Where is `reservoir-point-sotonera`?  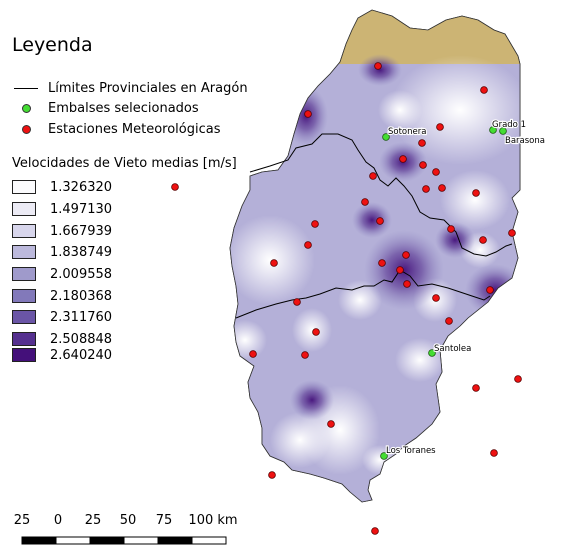 reservoir-point-sotonera is located at coordinates (386, 137).